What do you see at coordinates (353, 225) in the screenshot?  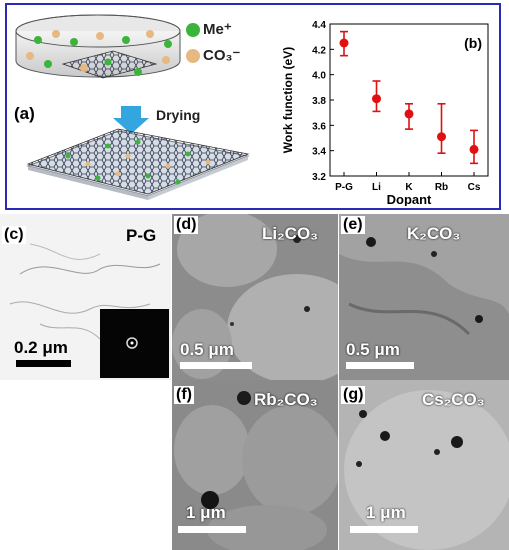 I see `panel-label-e: (e)` at bounding box center [353, 225].